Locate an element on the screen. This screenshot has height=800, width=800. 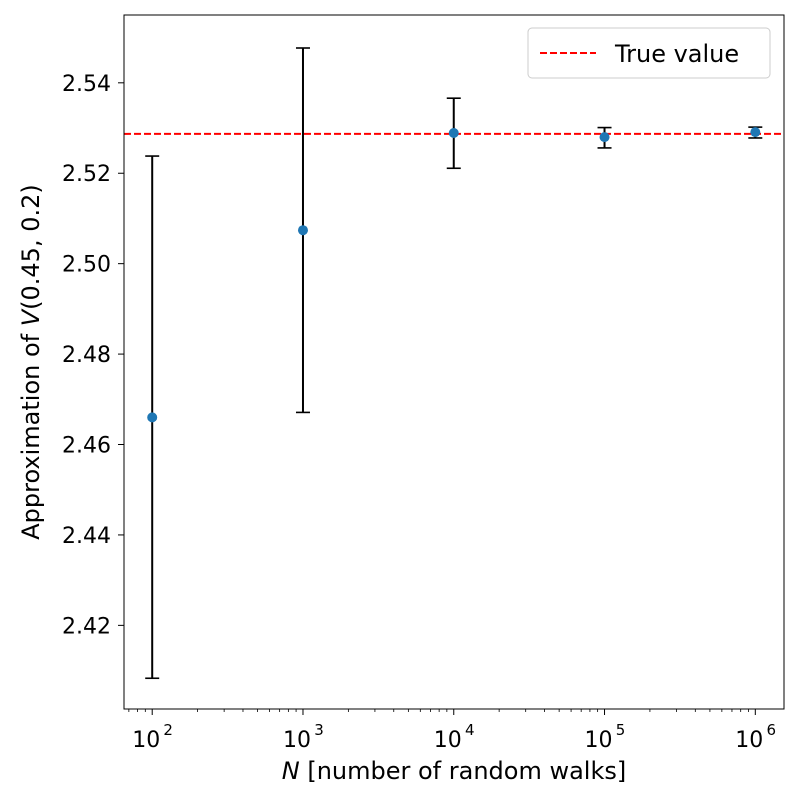
y-tick-label: 2.50 is located at coordinates (86, 265).